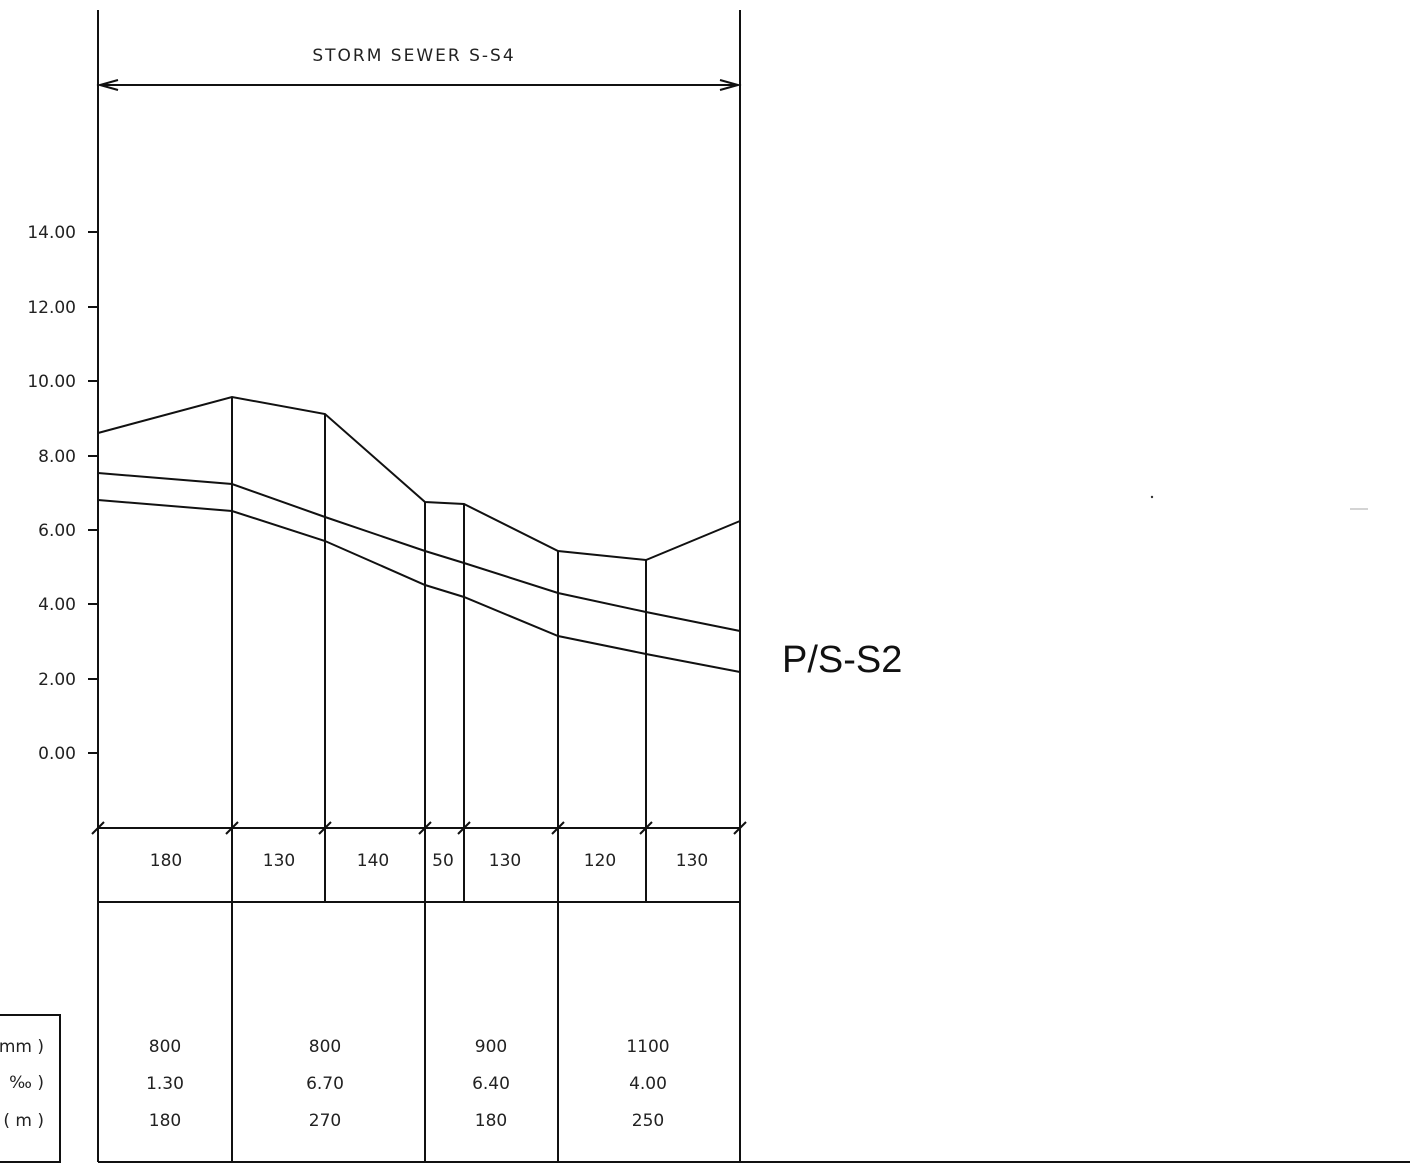 Image resolution: width=1410 pixels, height=1168 pixels. I want to click on elevation-label: 2.00, so click(57, 680).